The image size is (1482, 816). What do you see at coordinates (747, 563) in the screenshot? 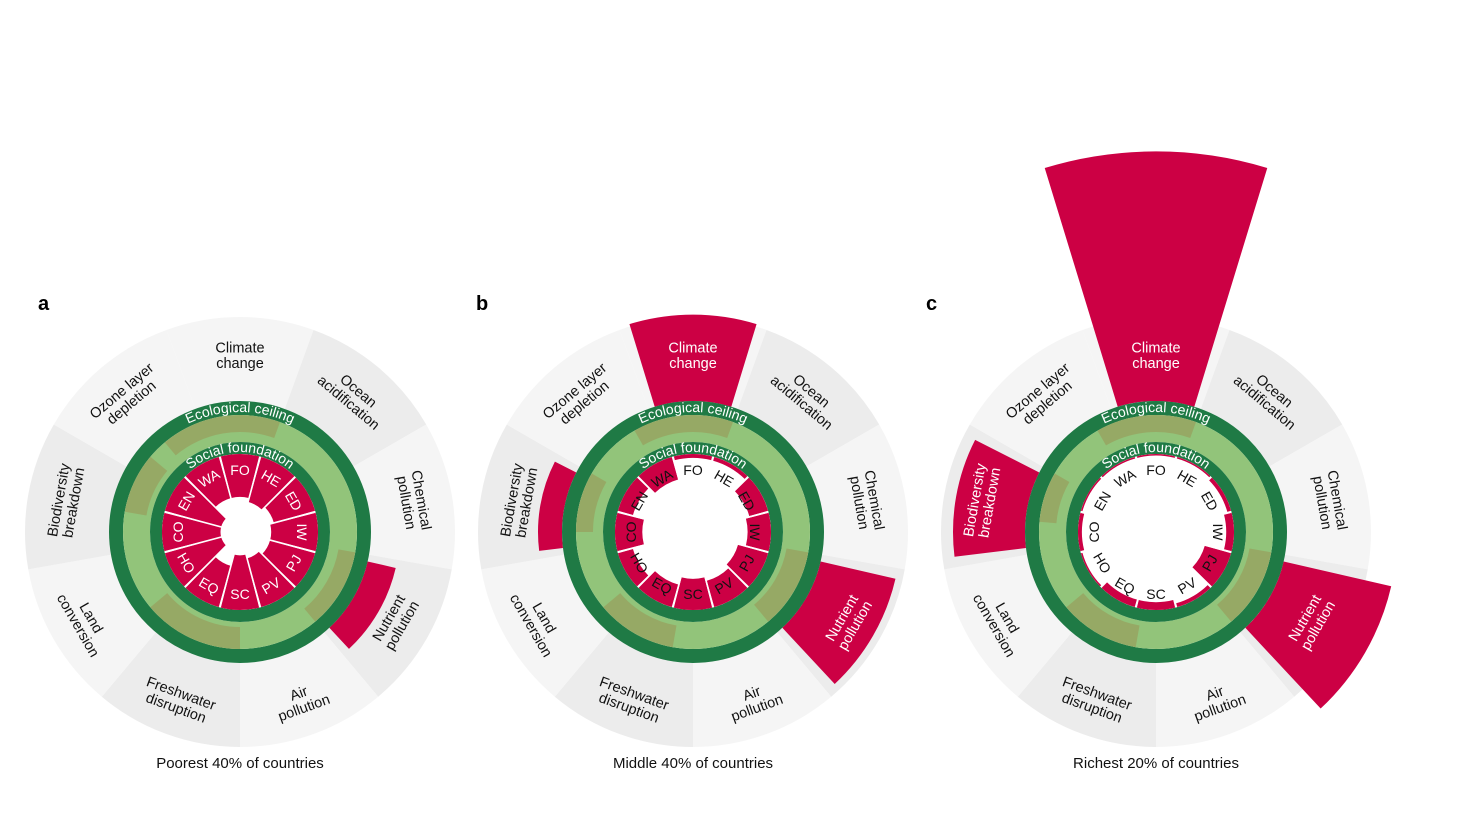
I see `social-code-label: PJ` at bounding box center [747, 563].